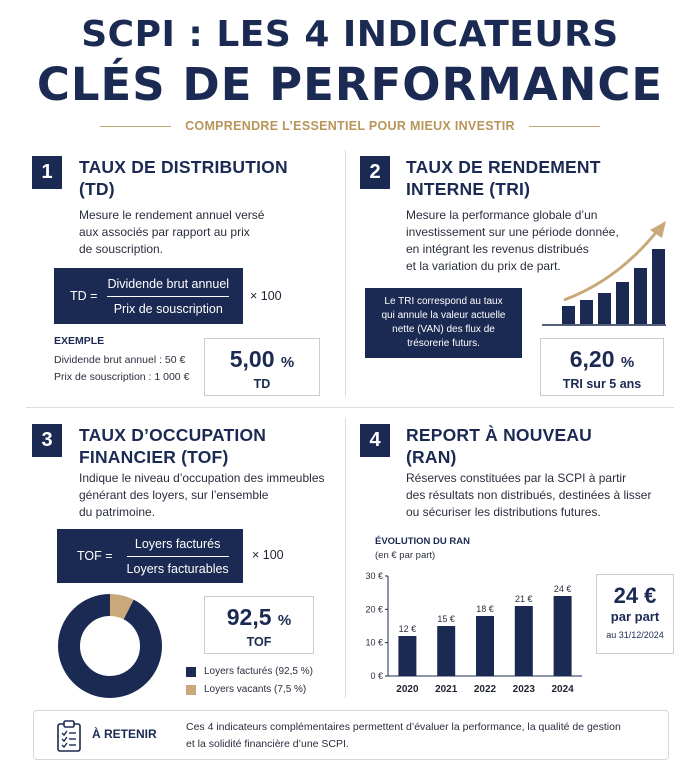 This screenshot has width=700, height=768. I want to click on ran-title-line2: (RAN), so click(431, 457).